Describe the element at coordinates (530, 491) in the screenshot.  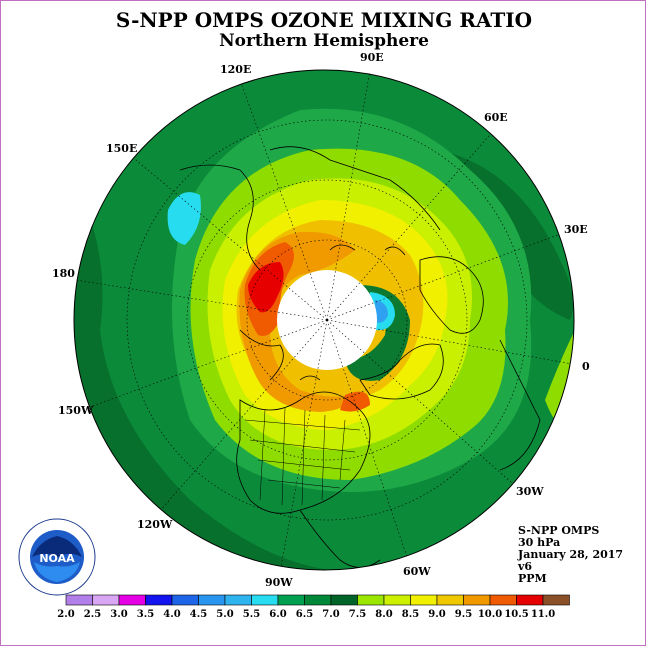
I see `lon-label-30w: 30W` at that location.